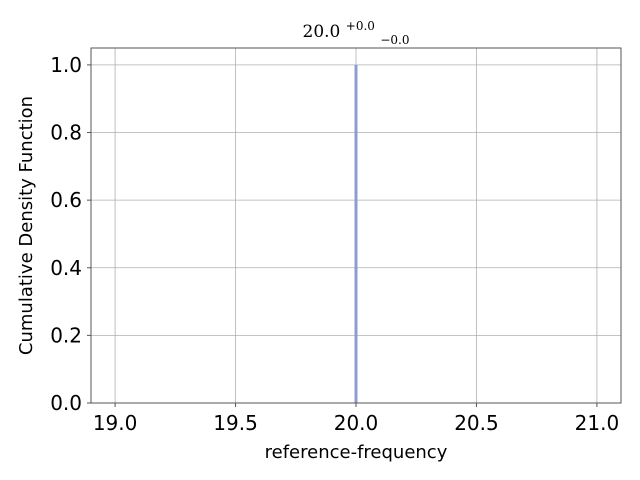  I want to click on y-tick-label: 0.4, so click(66, 268).